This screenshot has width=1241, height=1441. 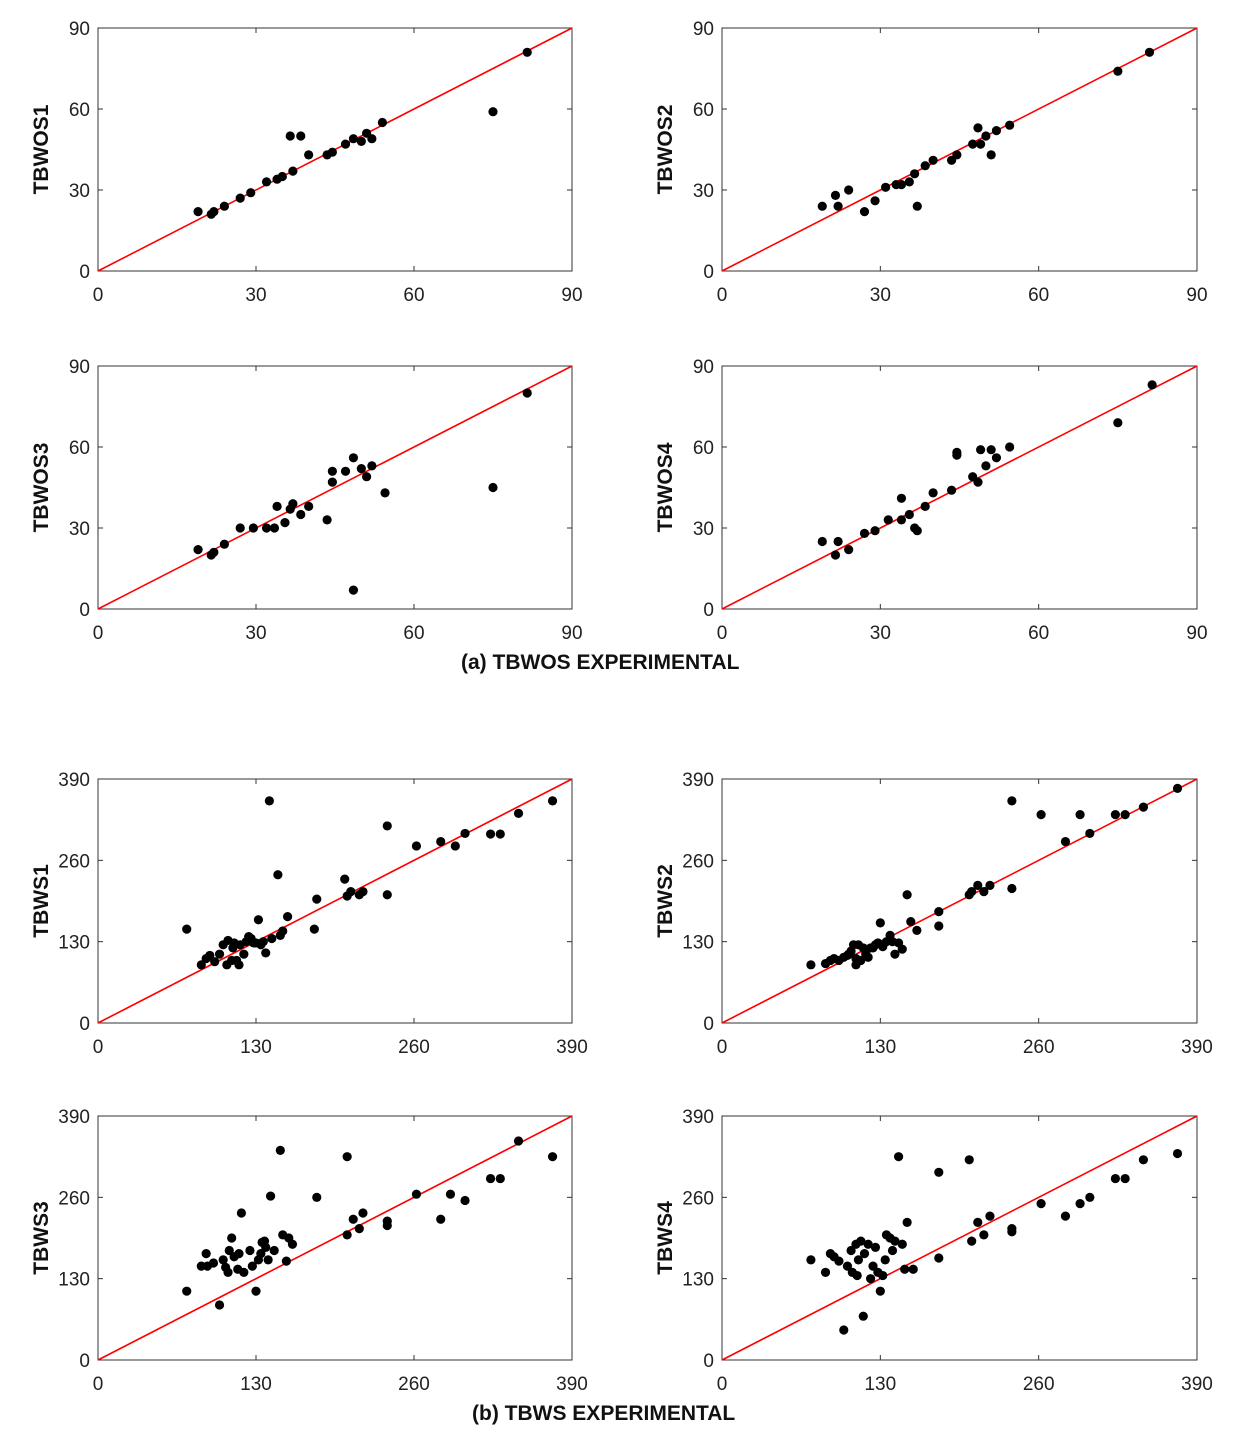 What do you see at coordinates (571, 633) in the screenshot?
I see `x-tick-label: 90` at bounding box center [571, 633].